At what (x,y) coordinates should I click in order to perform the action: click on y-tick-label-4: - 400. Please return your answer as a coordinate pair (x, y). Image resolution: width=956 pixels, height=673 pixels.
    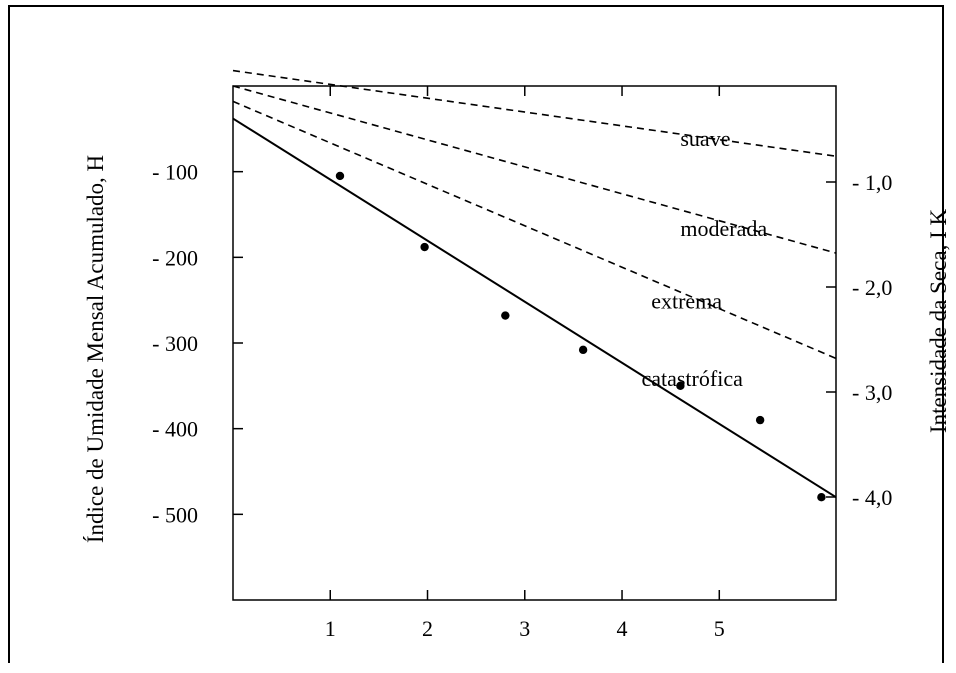
    Looking at the image, I should click on (175, 429).